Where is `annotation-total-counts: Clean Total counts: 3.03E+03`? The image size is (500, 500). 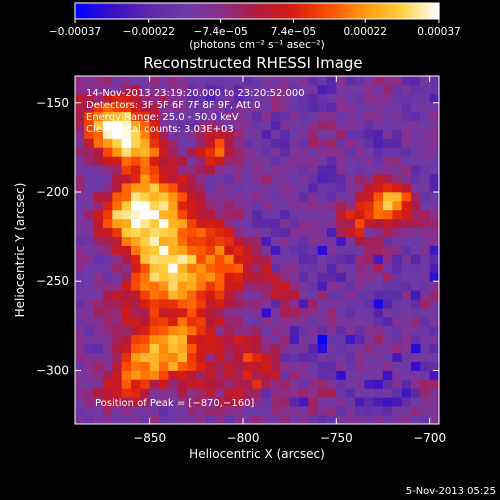
annotation-total-counts: Clean Total counts: 3.03E+03 is located at coordinates (160, 129).